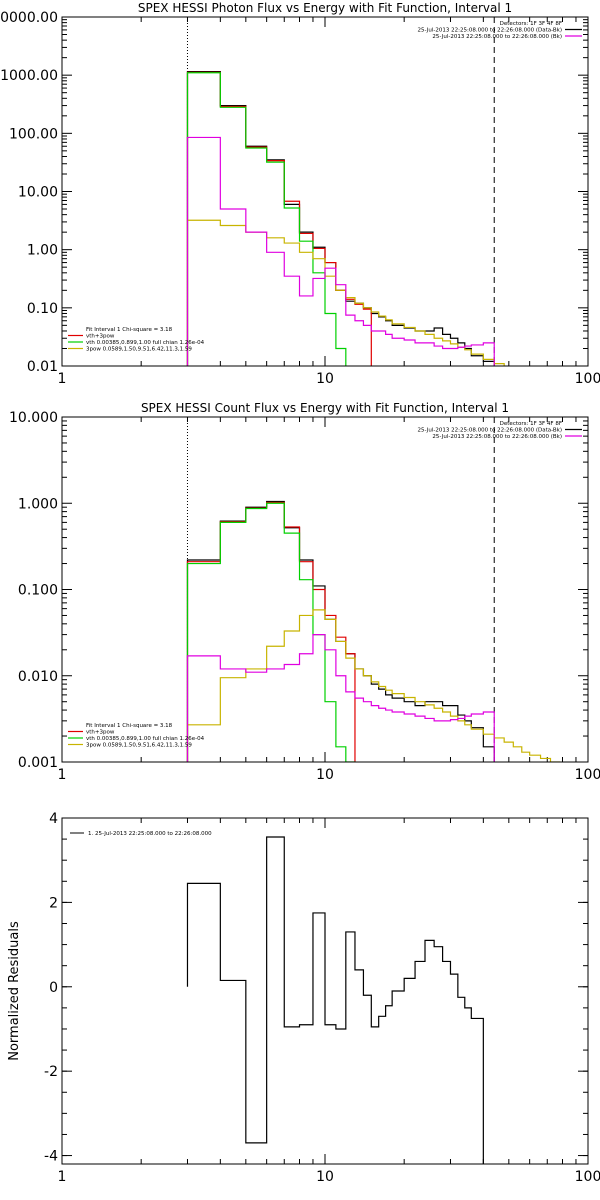 This screenshot has height=1200, width=600. I want to click on y-axis-label: Normalized Residuals, so click(14, 991).